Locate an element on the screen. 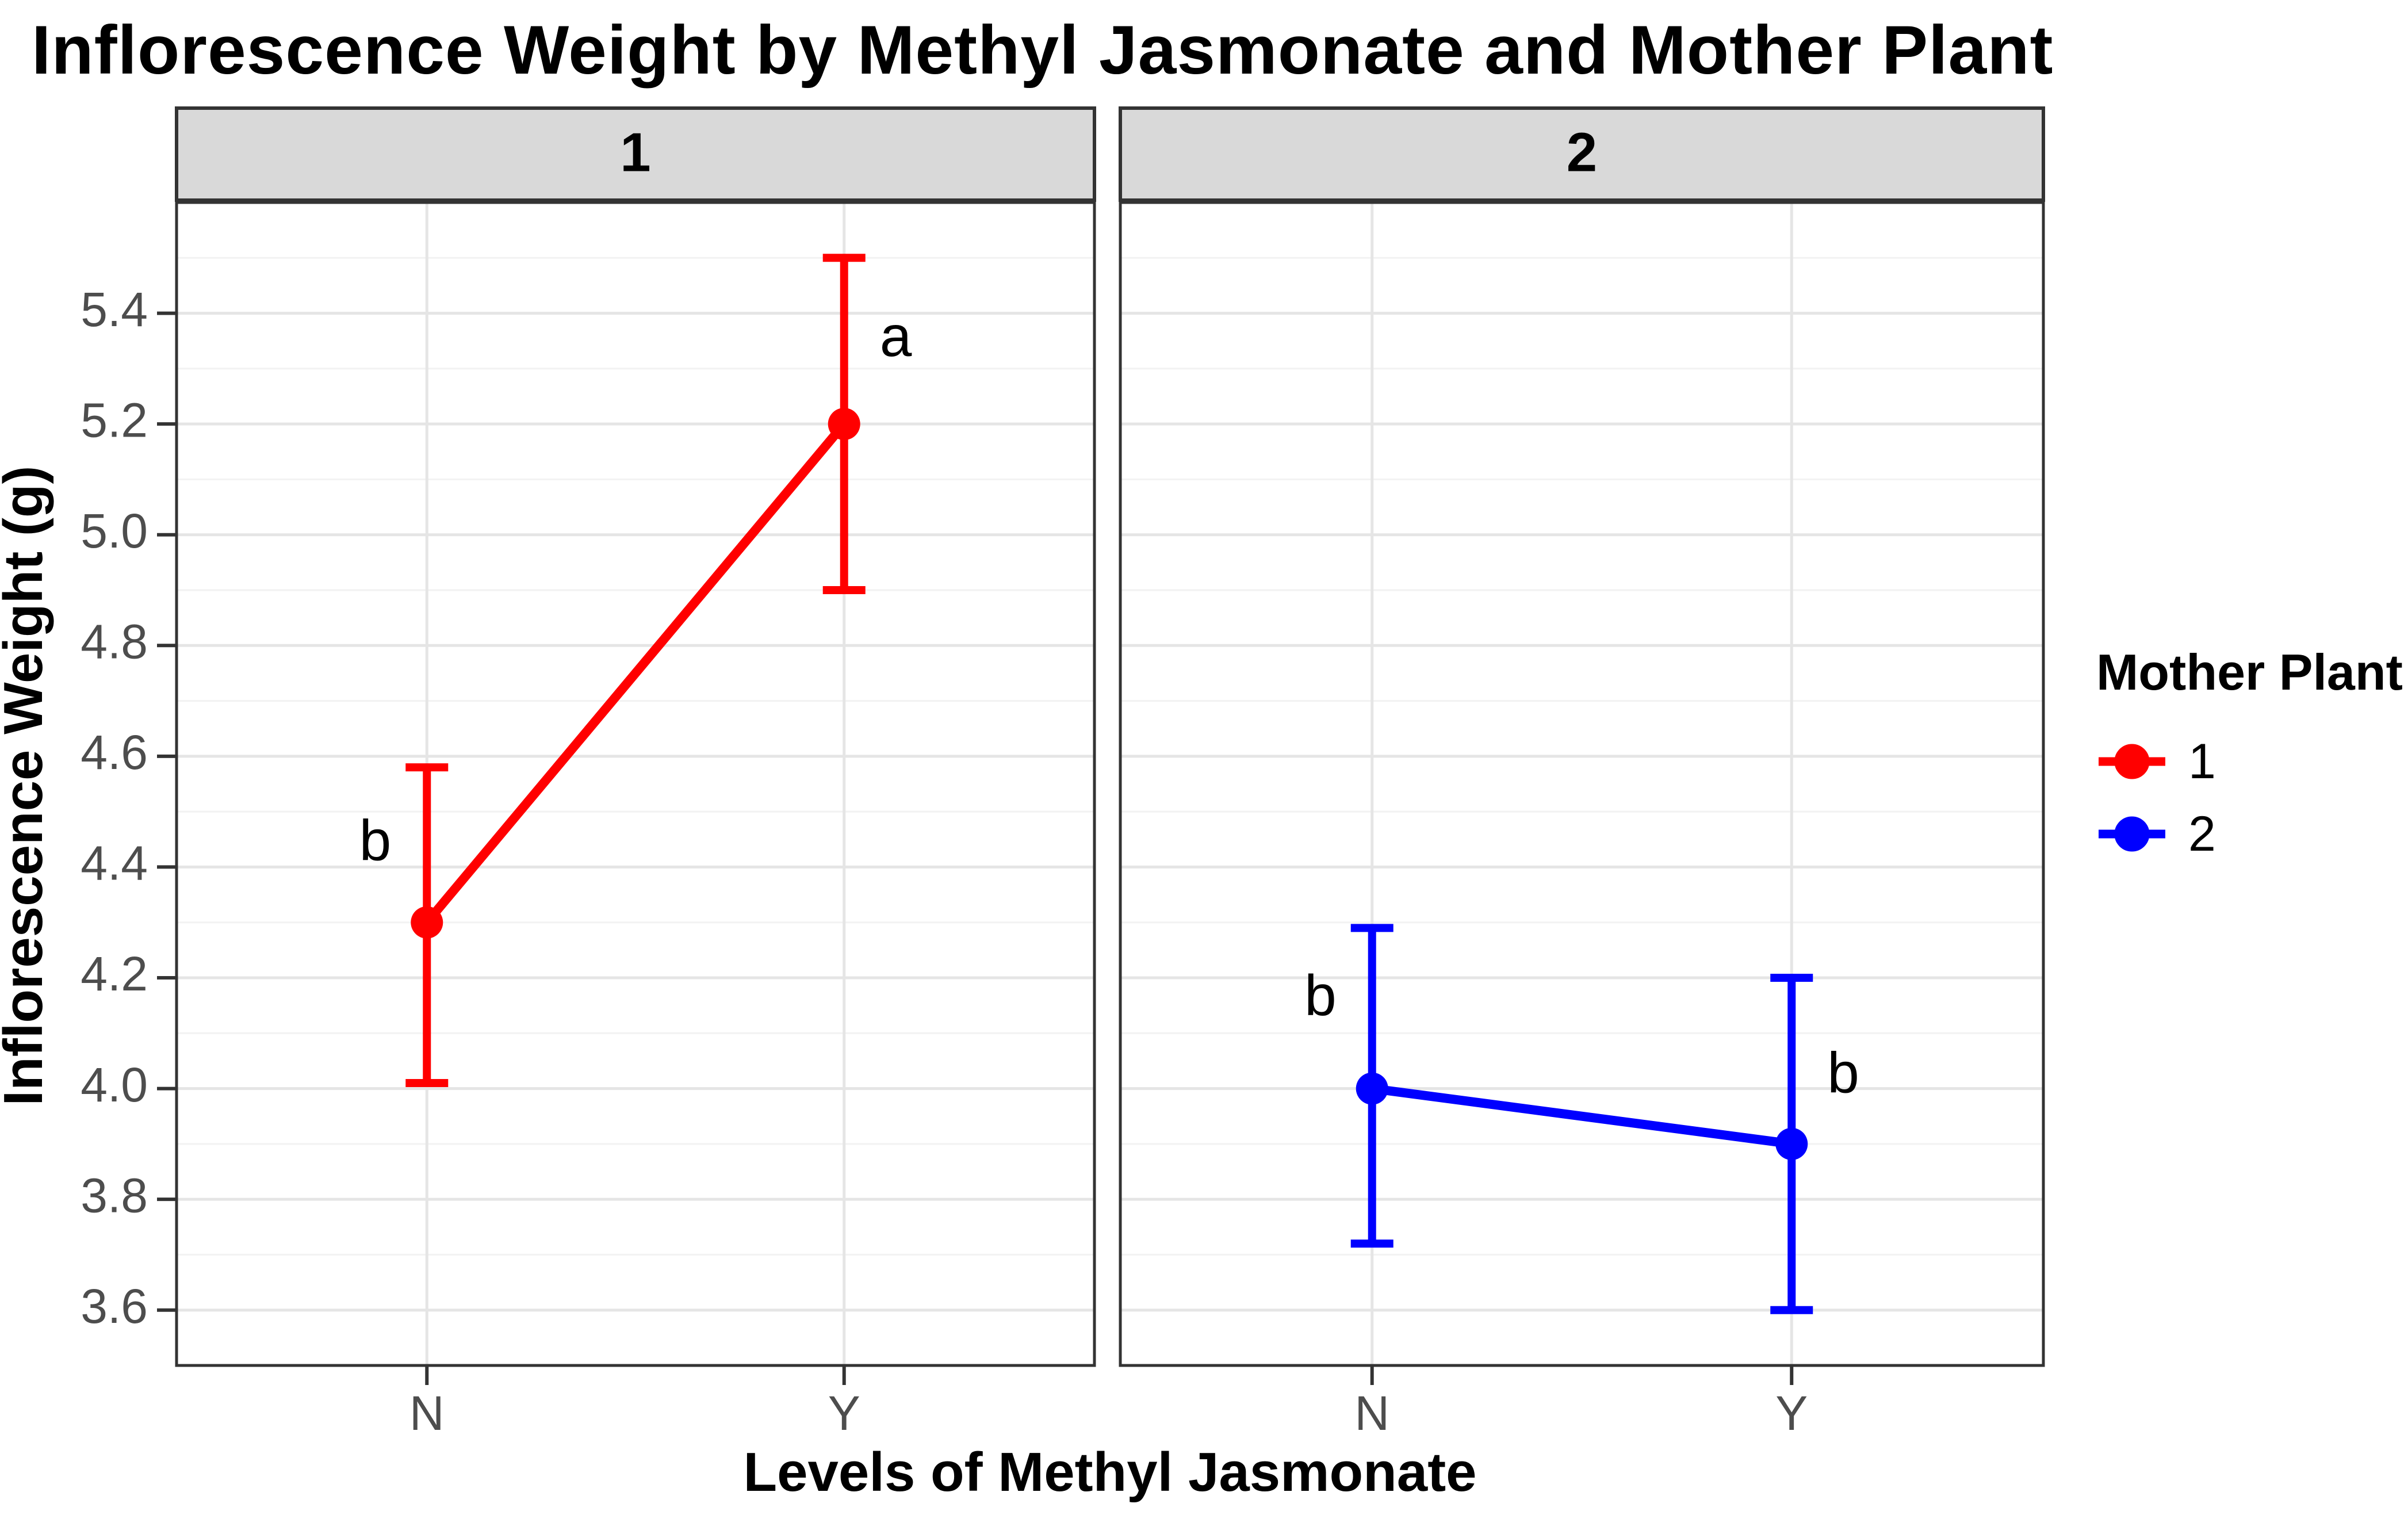 The image size is (2408, 1515). x-axis-title: Levels of Methyl Jasmonate is located at coordinates (1110, 1472).